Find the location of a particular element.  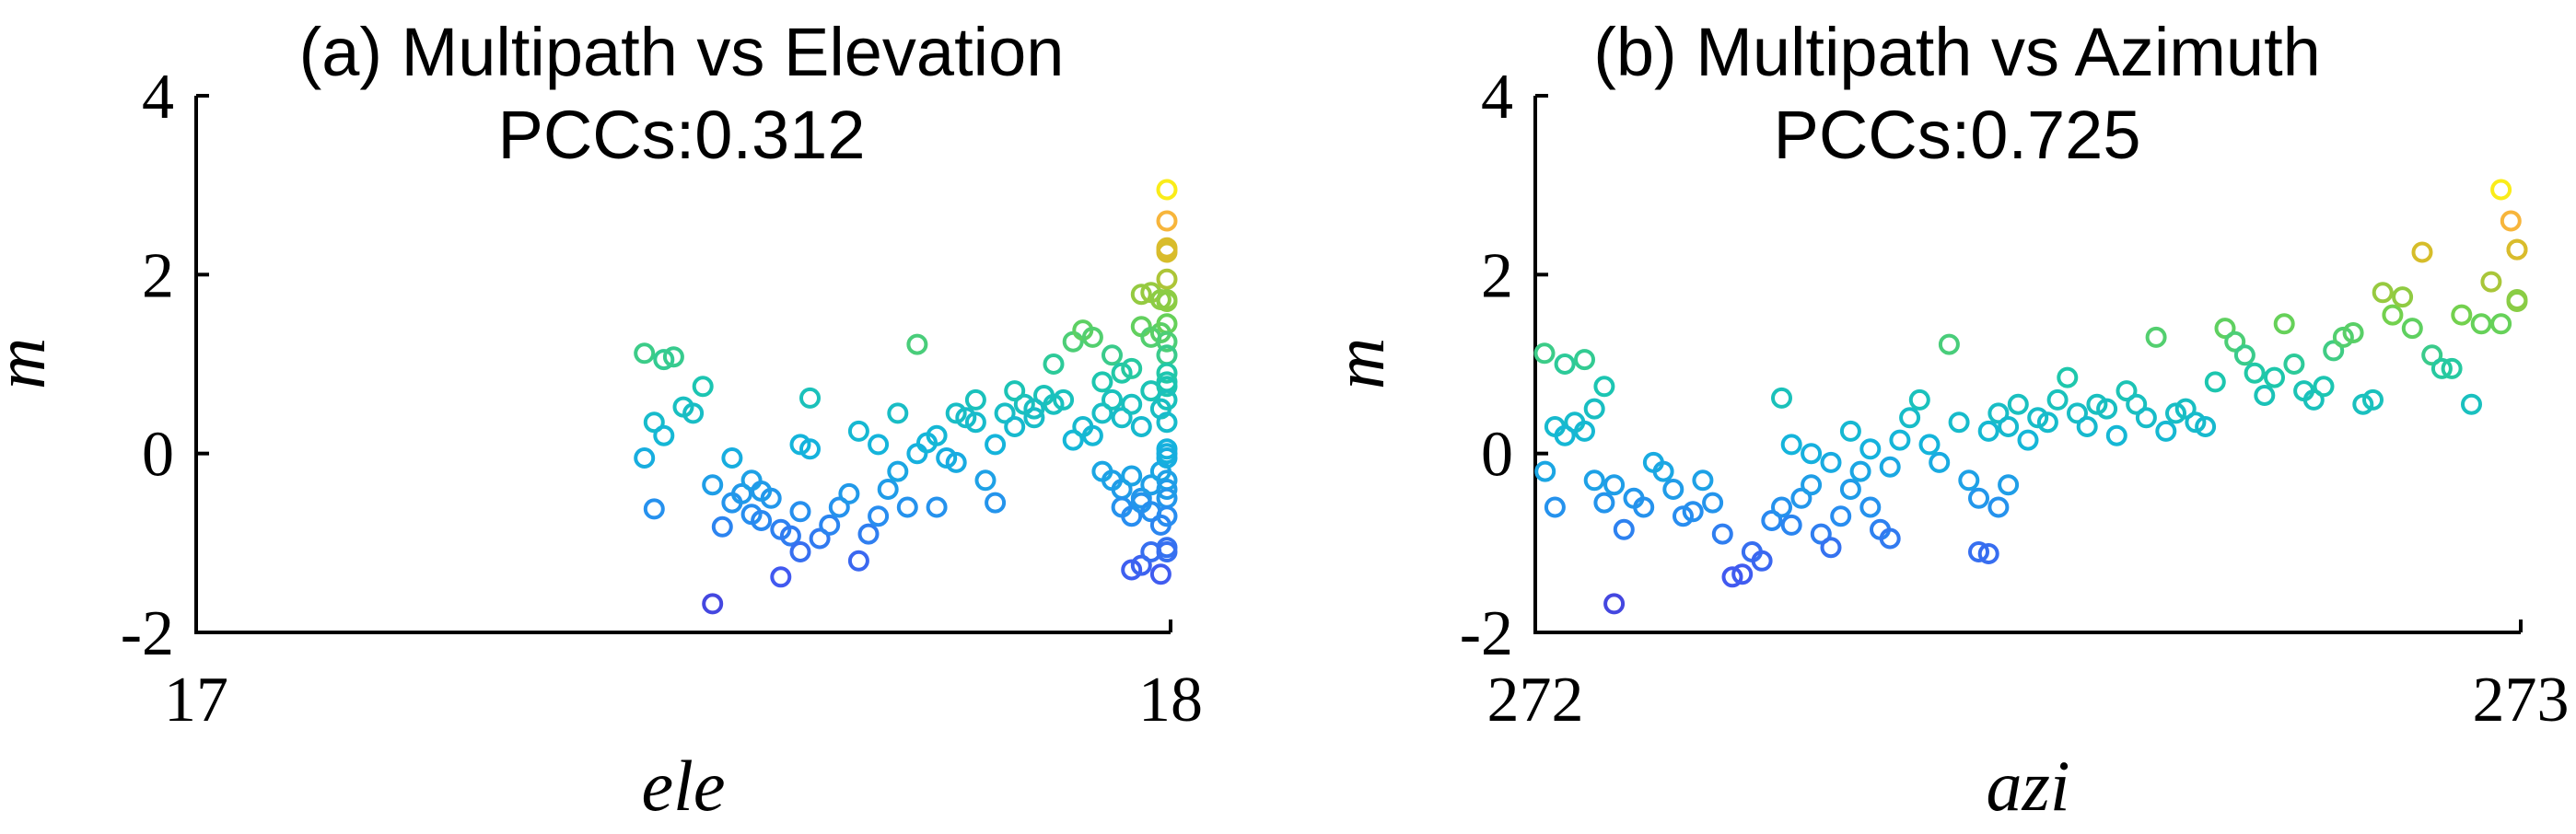

ytick-label: 4 is located at coordinates (1497, 97).